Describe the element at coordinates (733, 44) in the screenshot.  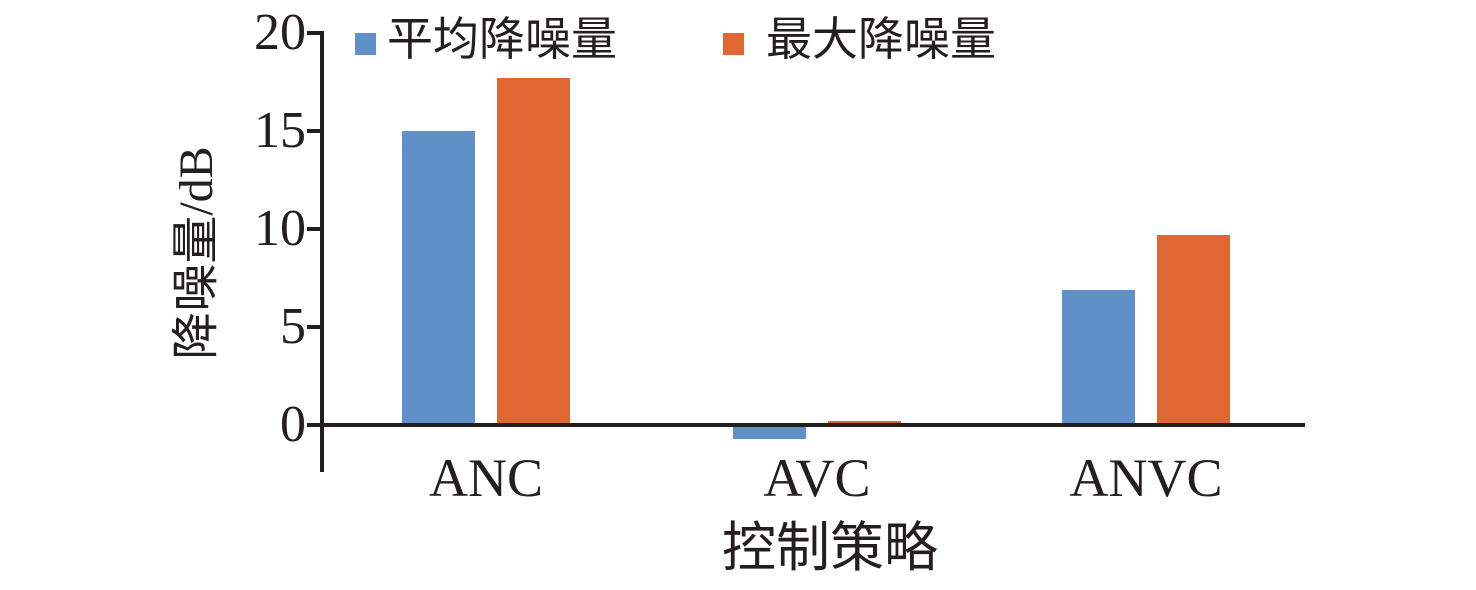
I see `legend-swatch-max-icon` at that location.